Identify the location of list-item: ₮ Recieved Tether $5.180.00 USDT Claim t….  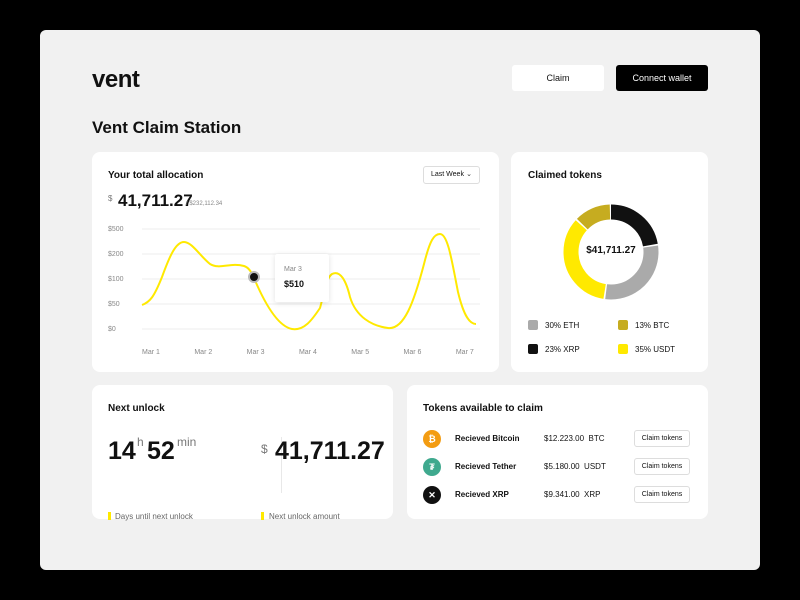
(558, 468).